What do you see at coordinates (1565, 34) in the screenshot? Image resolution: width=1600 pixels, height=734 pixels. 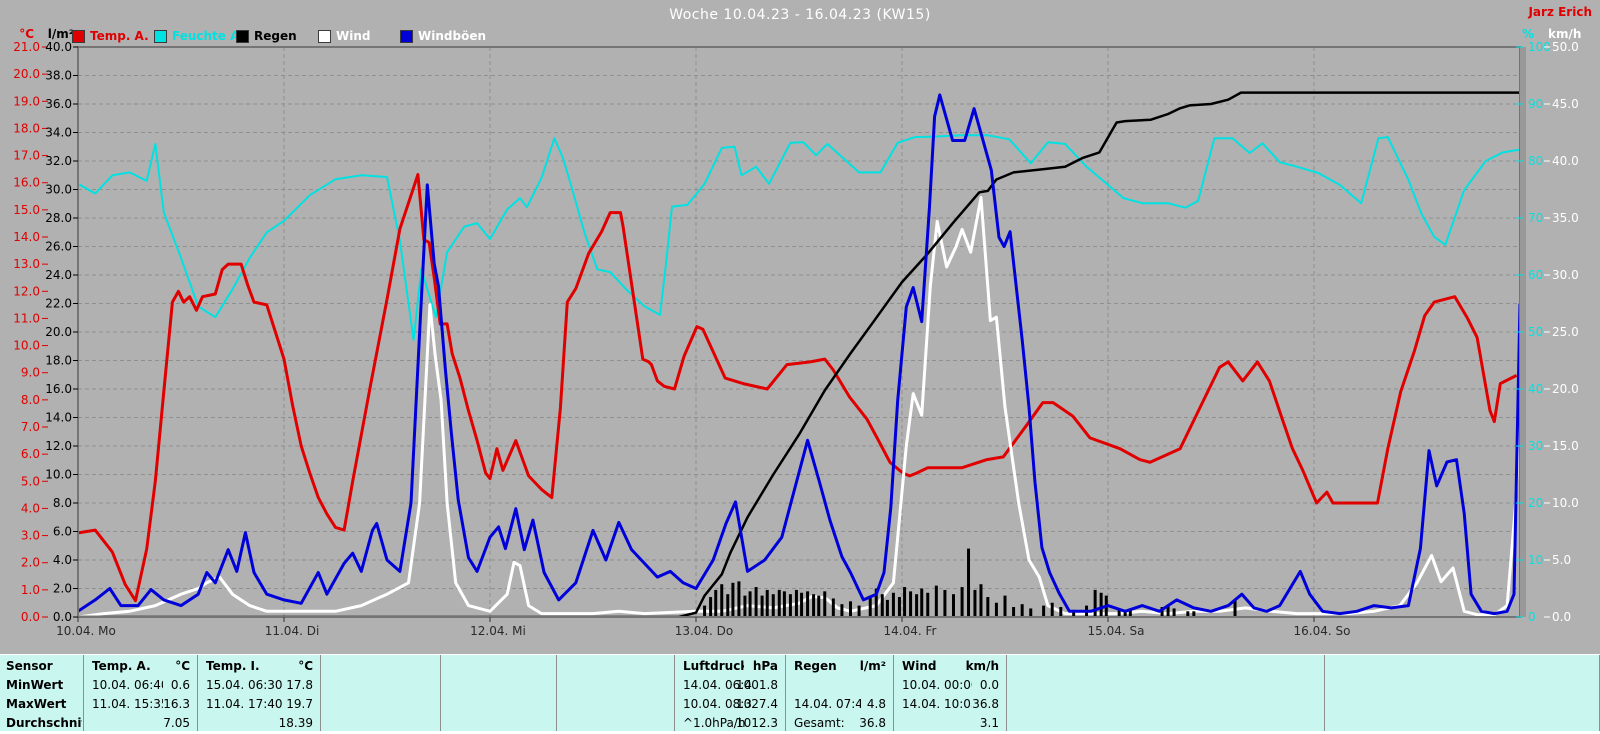 I see `wind-axis-unit: km/h` at bounding box center [1565, 34].